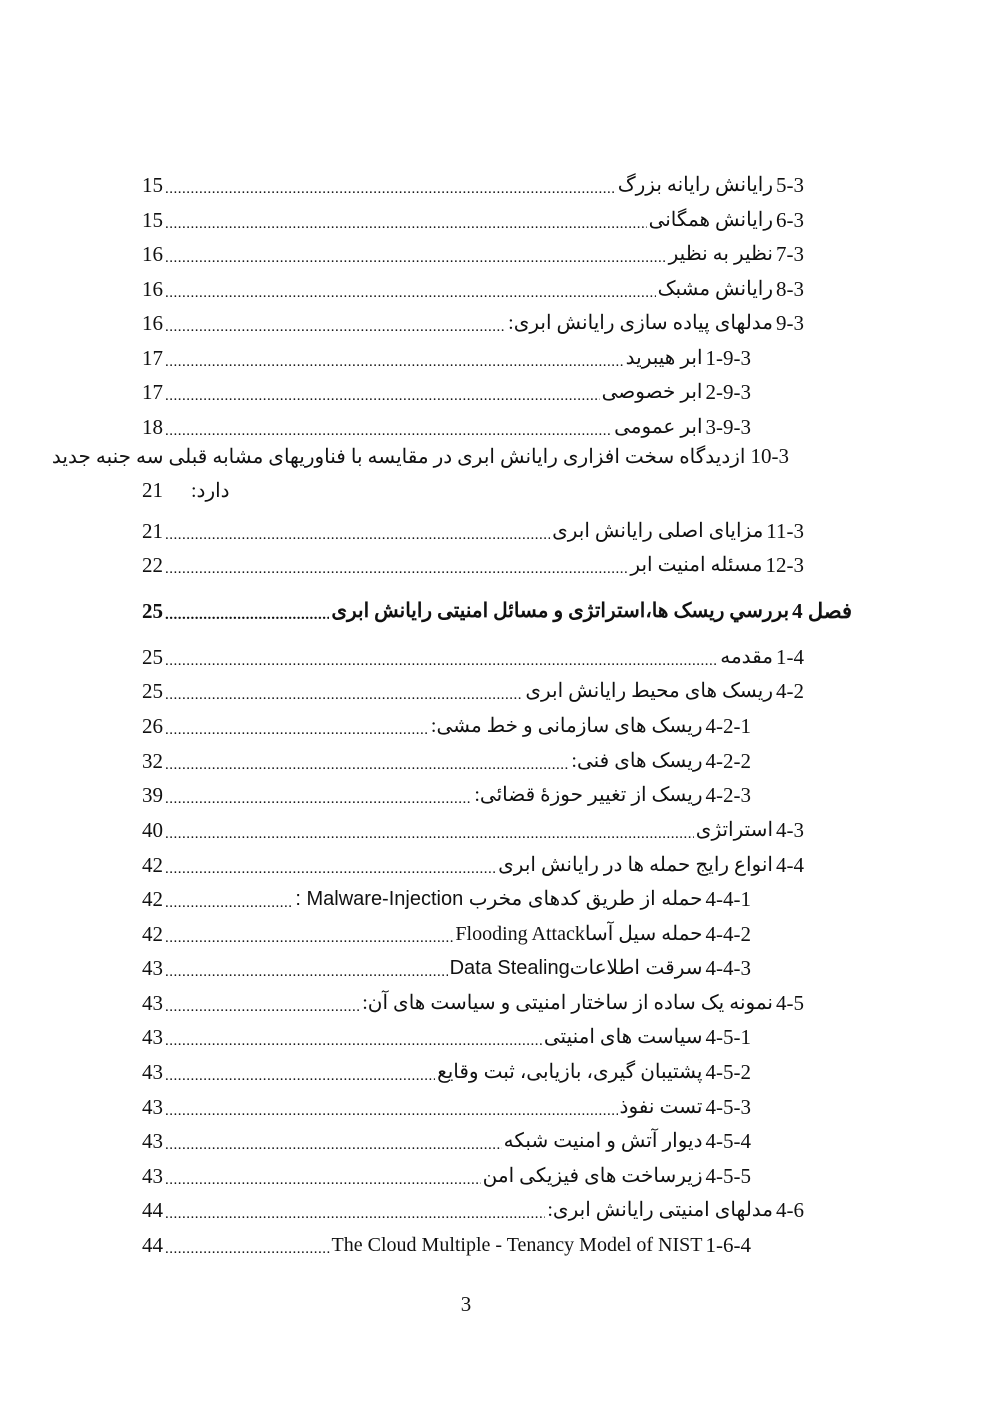 Image resolution: width=992 pixels, height=1404 pixels. What do you see at coordinates (446, 392) in the screenshot?
I see `toc-entry: 17 2-9-3 ابر خصوصی` at bounding box center [446, 392].